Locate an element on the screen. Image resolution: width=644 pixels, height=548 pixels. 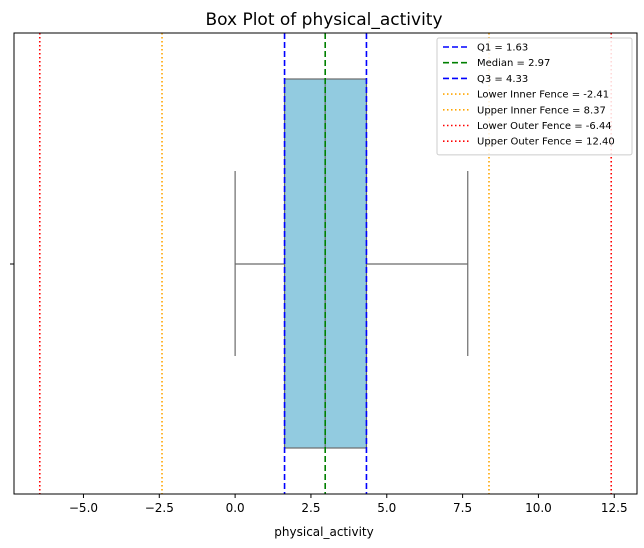
x-tick-label: 10.0 is located at coordinates (538, 508).